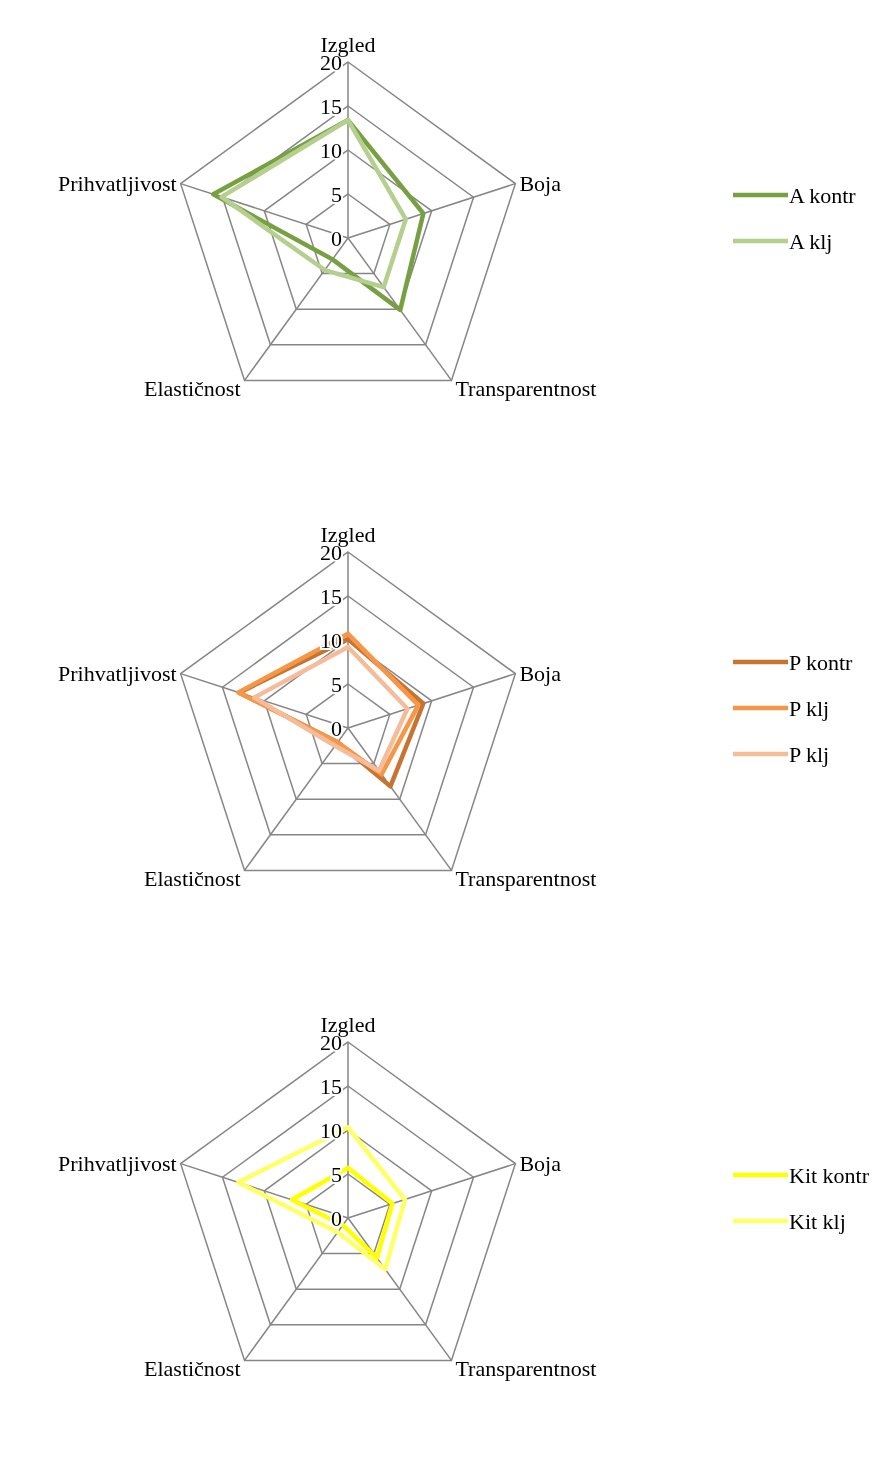 The width and height of the screenshot is (893, 1477). I want to click on legend-label: P kontr, so click(821, 662).